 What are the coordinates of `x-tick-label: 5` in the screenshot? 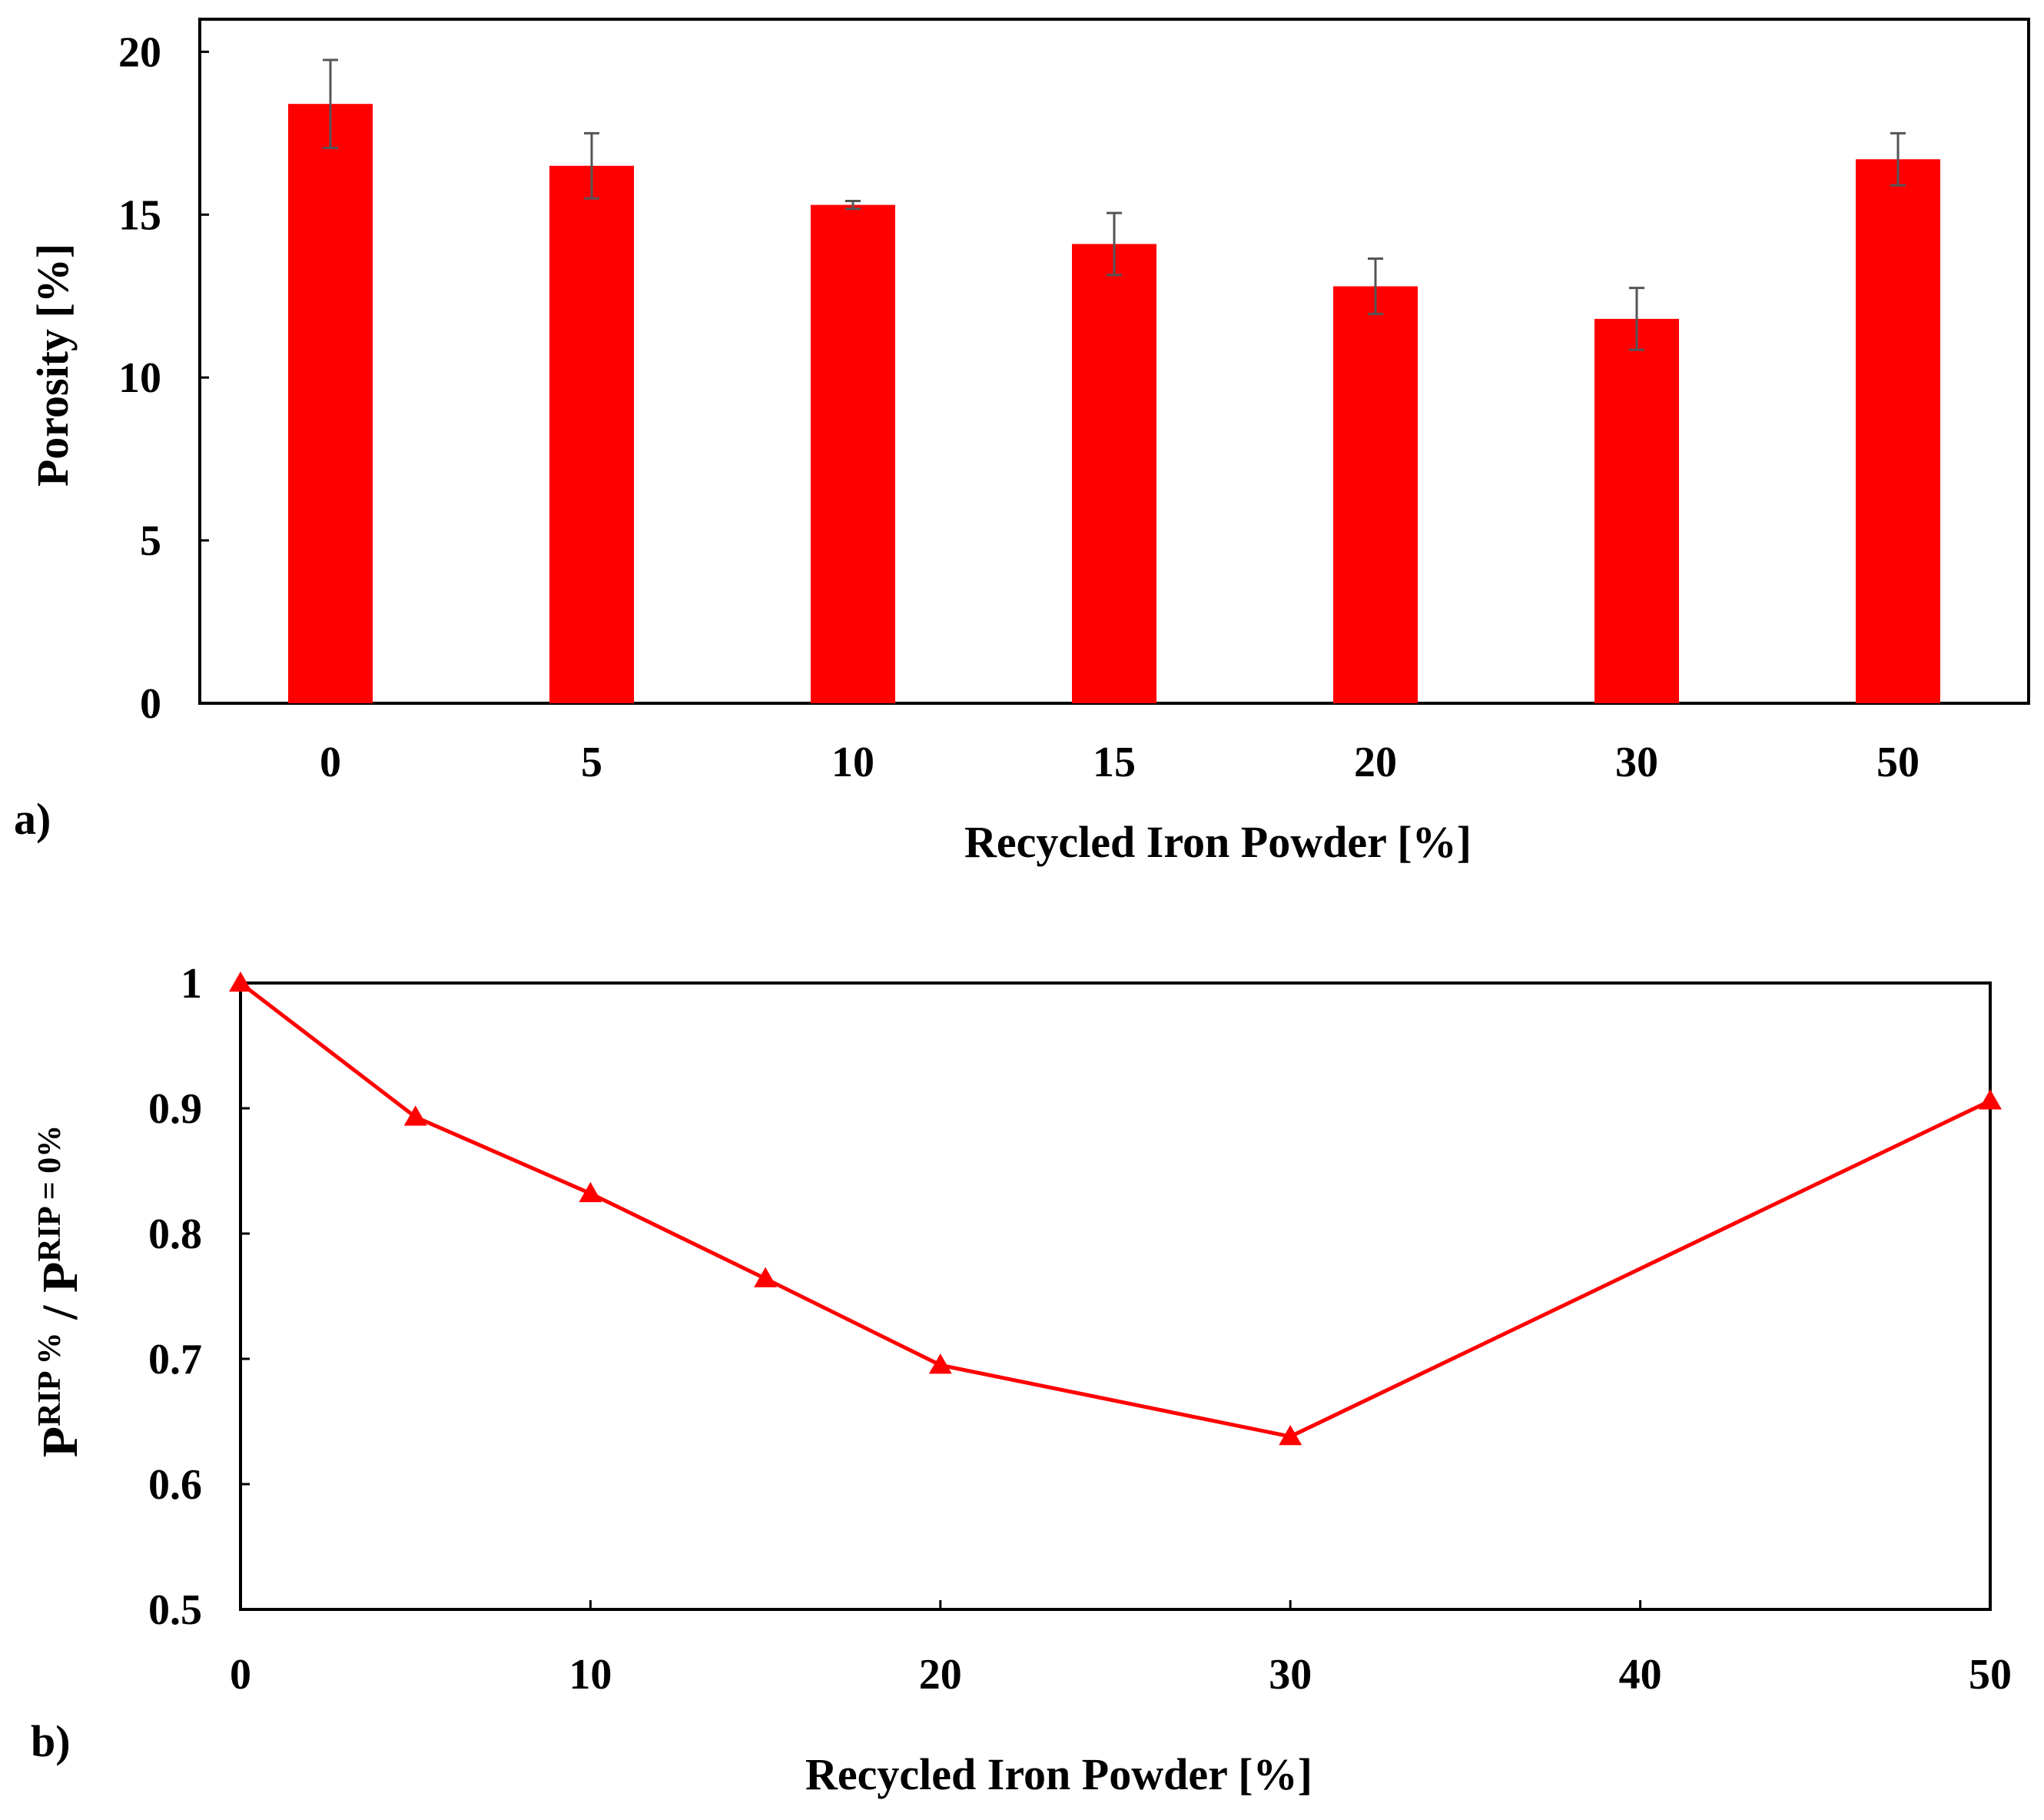 It's located at (591, 762).